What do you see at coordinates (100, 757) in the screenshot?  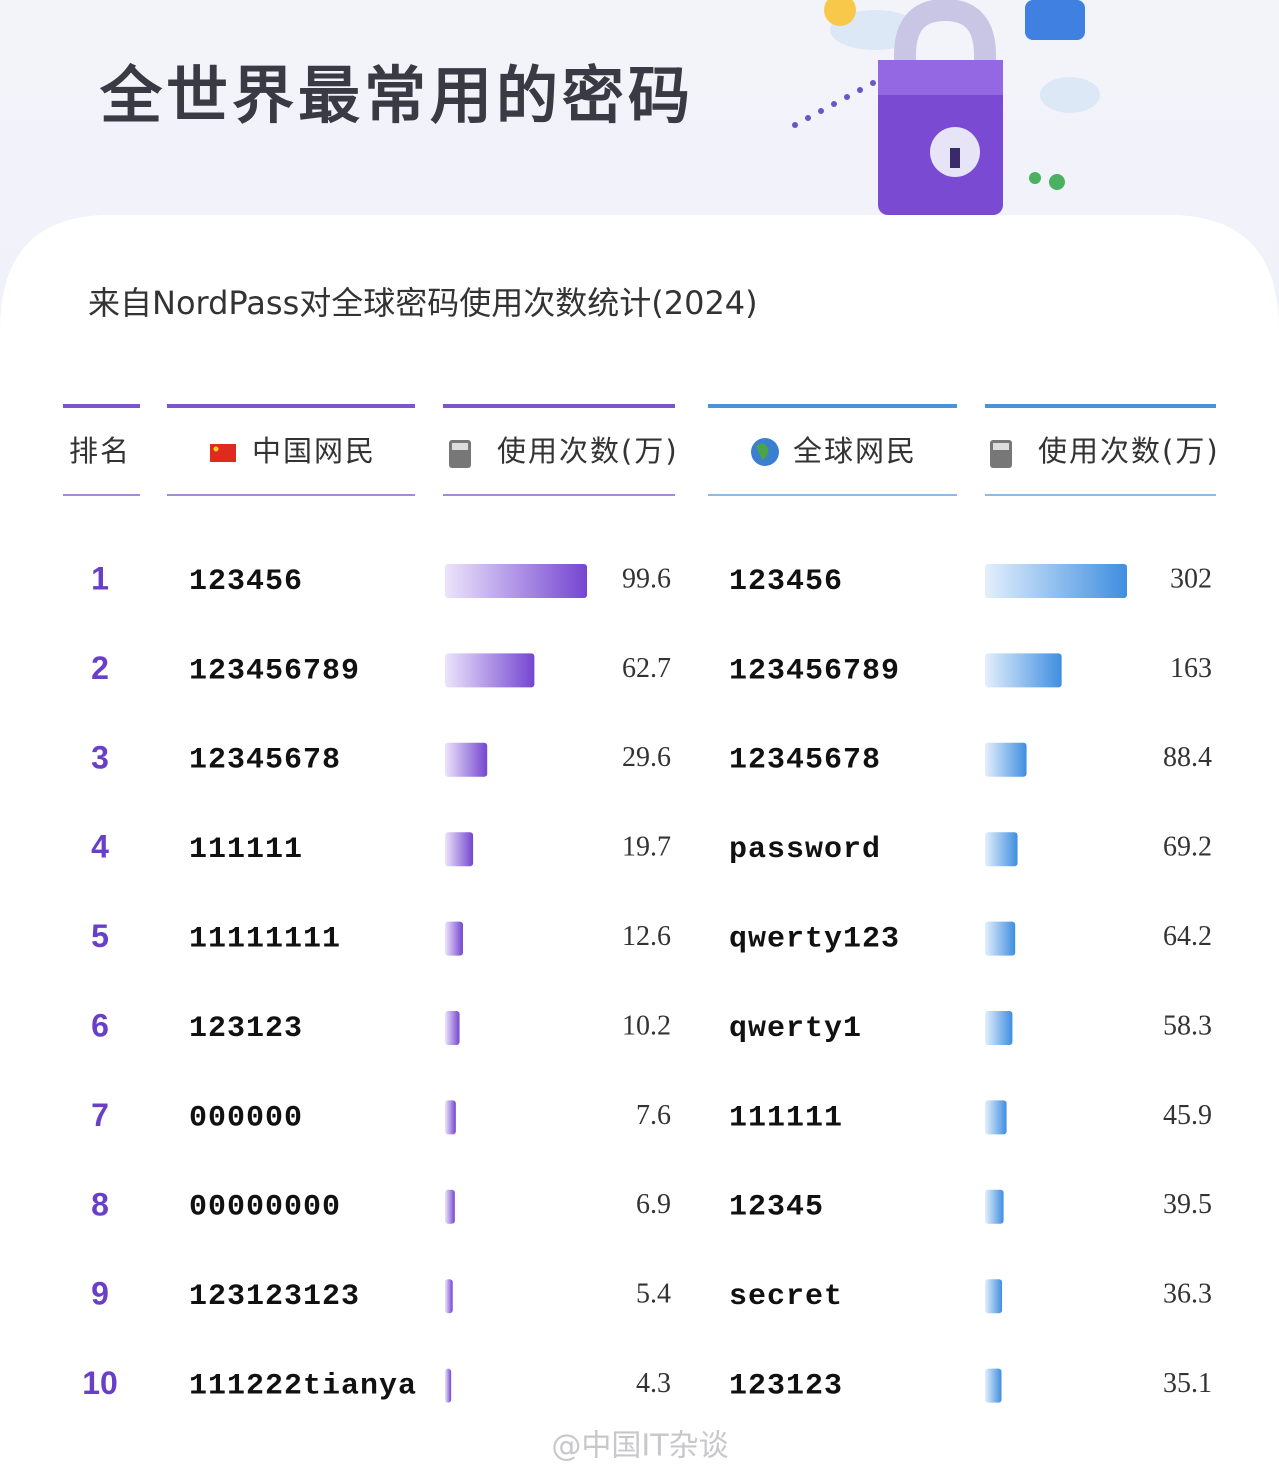 I see `rank: 3` at bounding box center [100, 757].